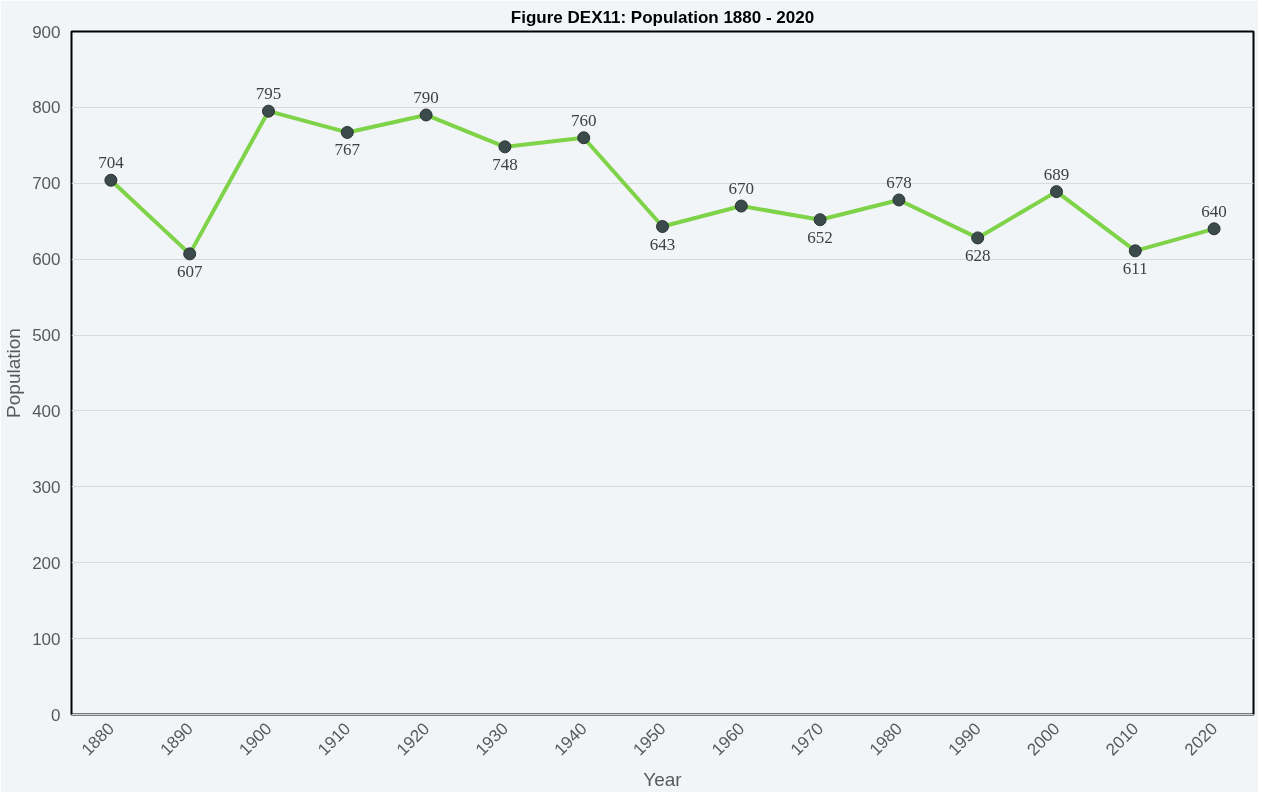 This screenshot has height=796, width=1262. I want to click on y-tick-label: 300, so click(46, 487).